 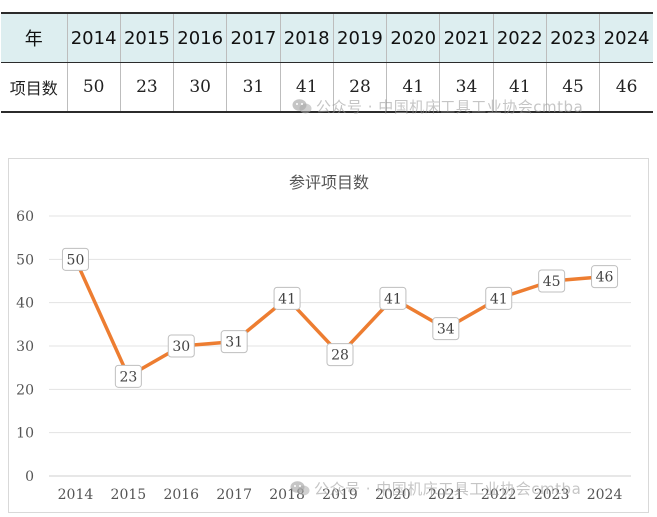 What do you see at coordinates (200, 87) in the screenshot?
I see `count-cell: 30` at bounding box center [200, 87].